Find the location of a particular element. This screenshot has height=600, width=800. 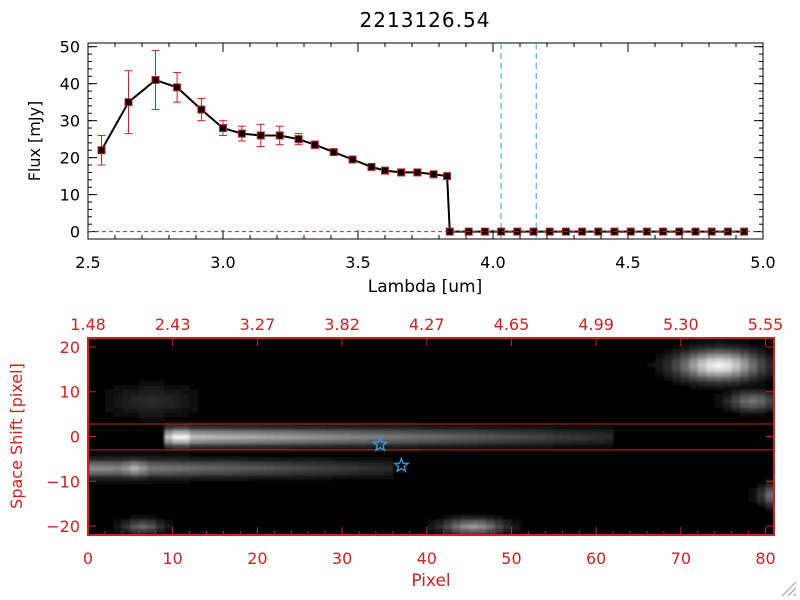

wavelength-top-tick-label: 3.27 is located at coordinates (258, 324).